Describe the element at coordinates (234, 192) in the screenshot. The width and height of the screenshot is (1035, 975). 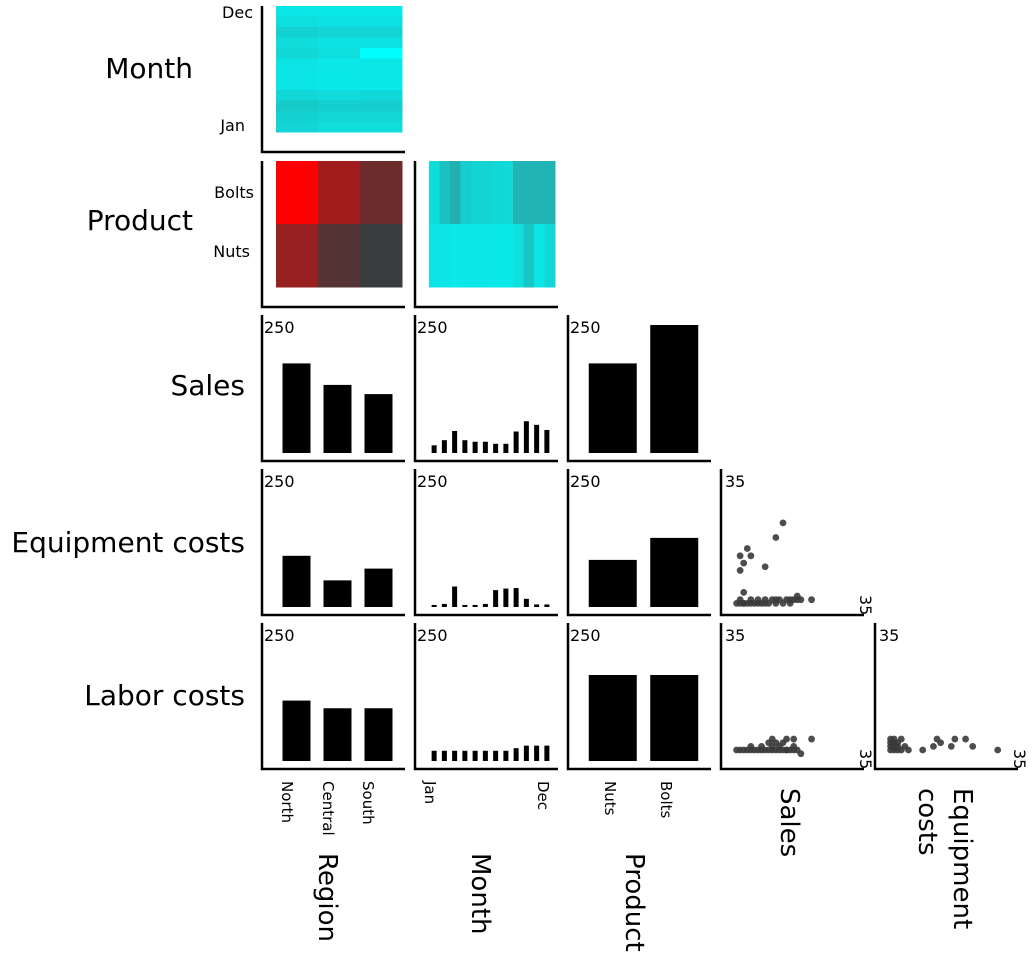
I see `heatmap-product-tick-bolts: Bolts` at that location.